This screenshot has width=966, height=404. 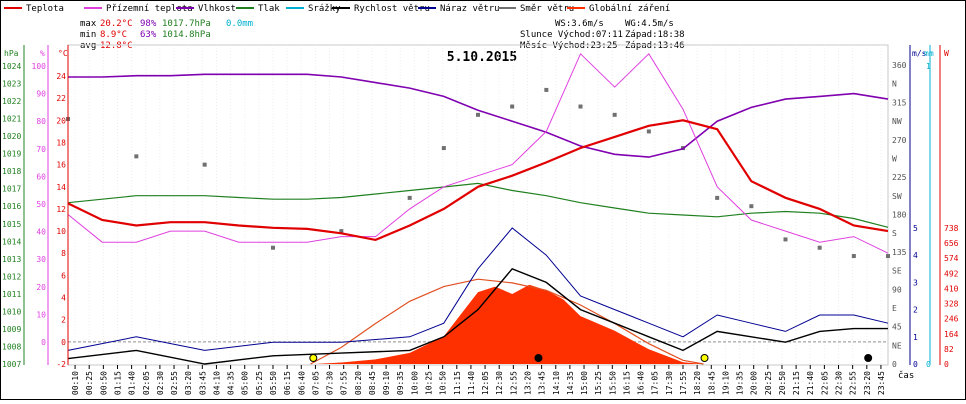 I want to click on wind-tick-label: 2, so click(x=915, y=310).